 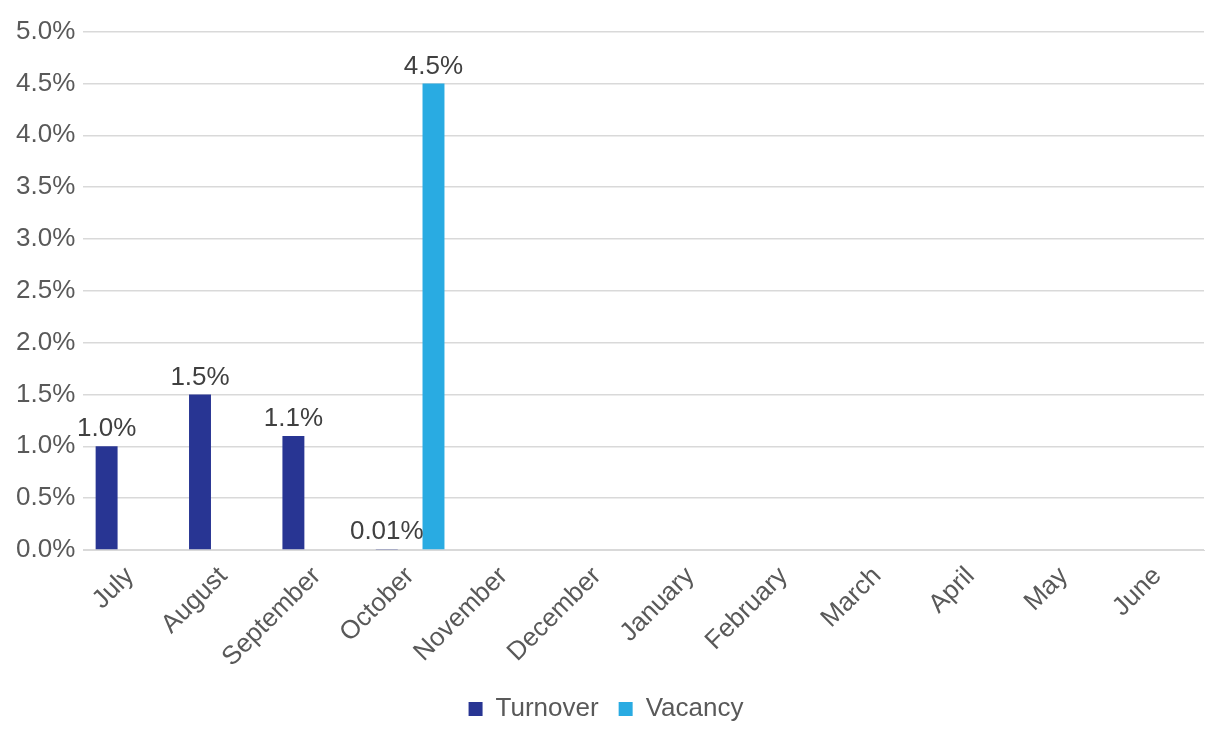 What do you see at coordinates (433, 64) in the screenshot?
I see `data-label: 4.5%` at bounding box center [433, 64].